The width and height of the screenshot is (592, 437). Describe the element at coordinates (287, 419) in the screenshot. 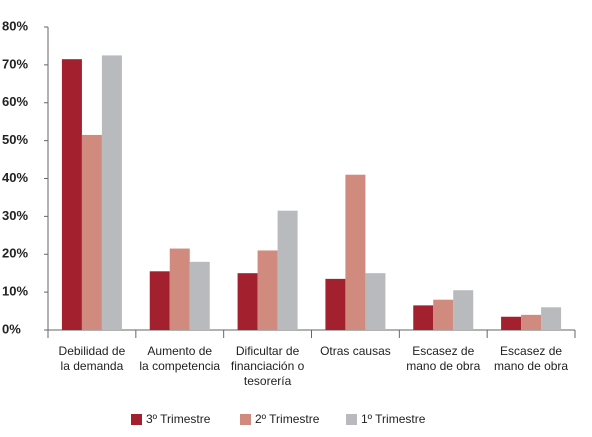

I see `legend-label: 2º Trimestre` at that location.